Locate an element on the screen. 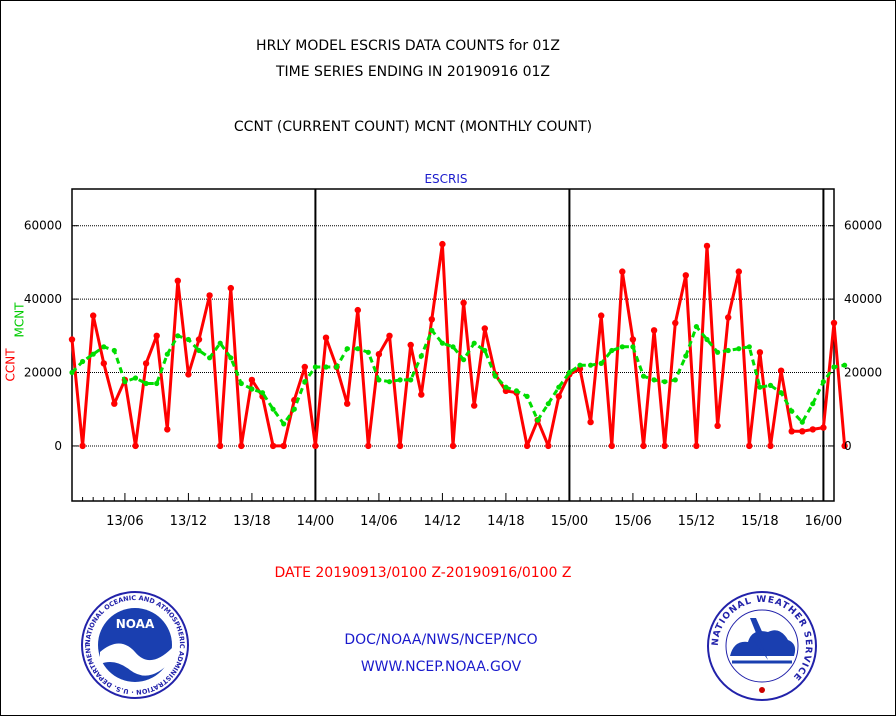  x-tick-label: 13/18 is located at coordinates (251, 521).